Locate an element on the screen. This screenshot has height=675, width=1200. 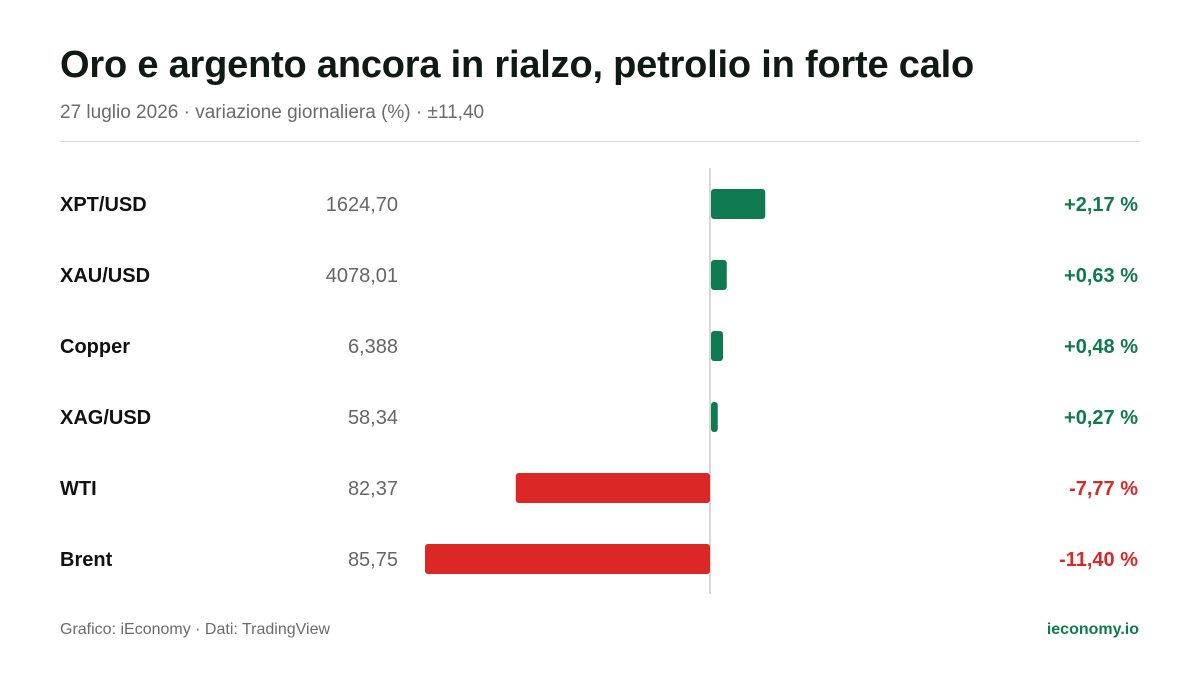
change-label: +0,63 % is located at coordinates (1101, 276).